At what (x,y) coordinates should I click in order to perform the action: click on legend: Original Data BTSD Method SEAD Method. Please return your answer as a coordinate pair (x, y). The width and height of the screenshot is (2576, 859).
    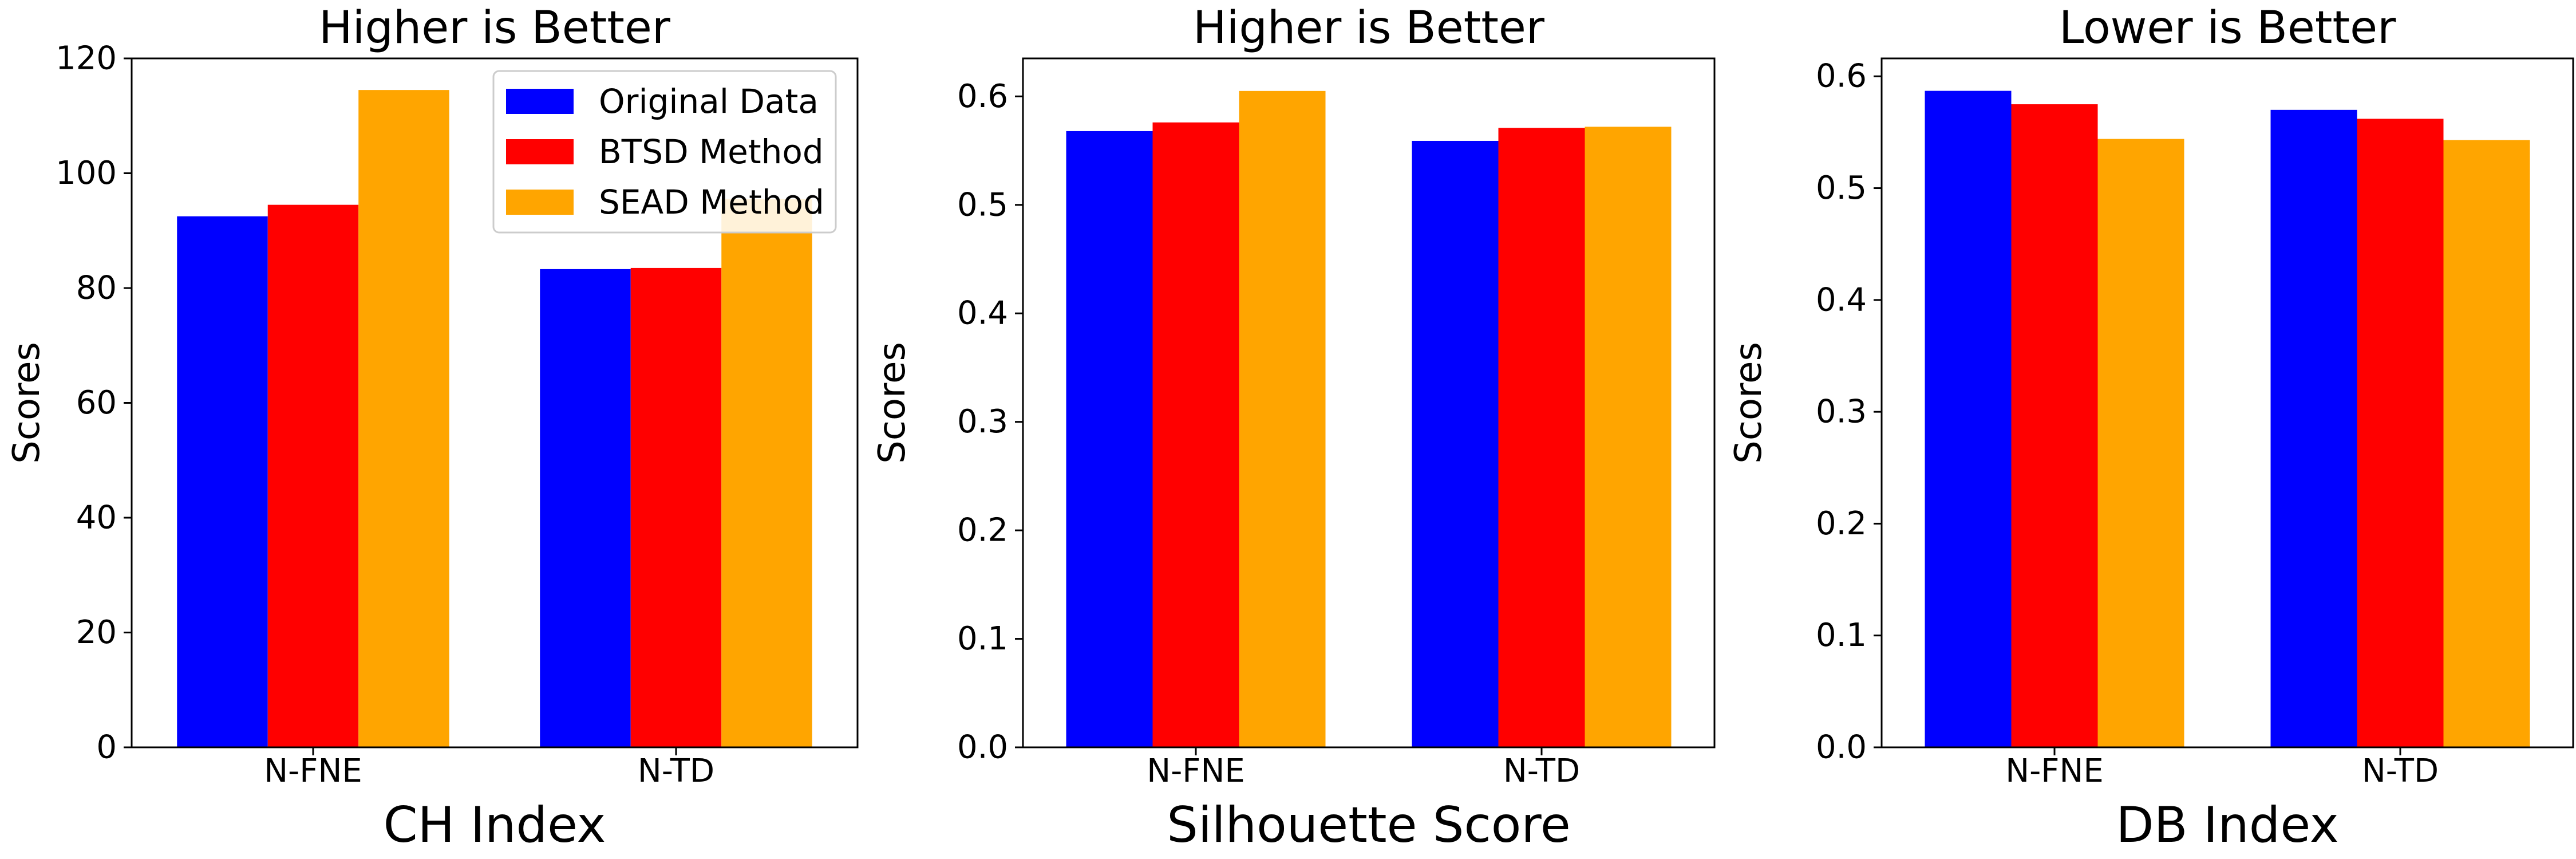
    Looking at the image, I should click on (664, 152).